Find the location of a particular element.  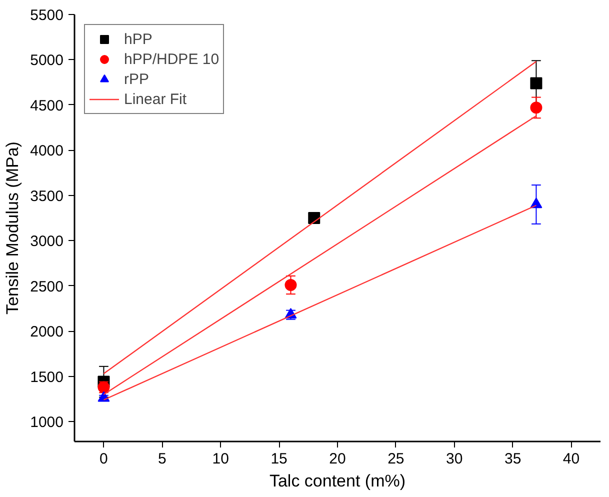

legend-label: Linear Fit is located at coordinates (155, 99).